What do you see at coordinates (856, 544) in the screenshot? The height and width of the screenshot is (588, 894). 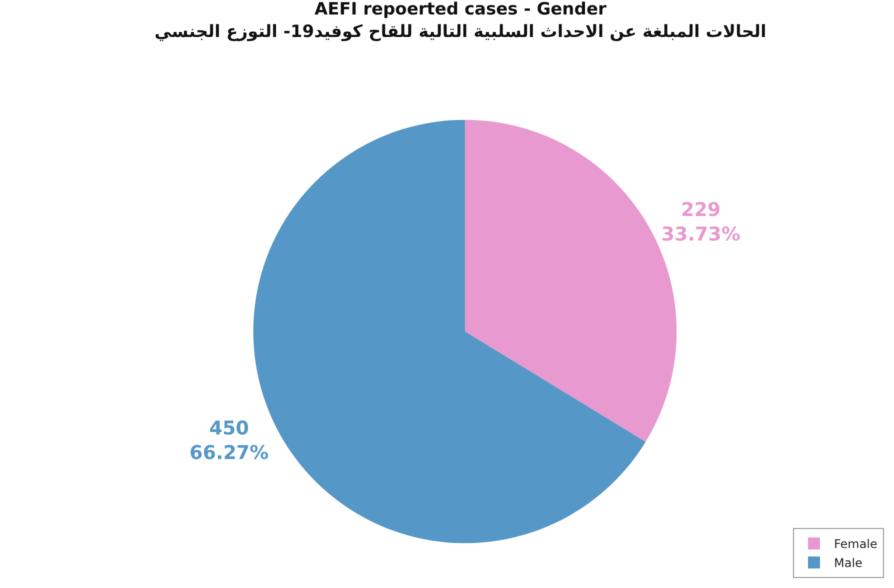 I see `legend-label: Female` at bounding box center [856, 544].